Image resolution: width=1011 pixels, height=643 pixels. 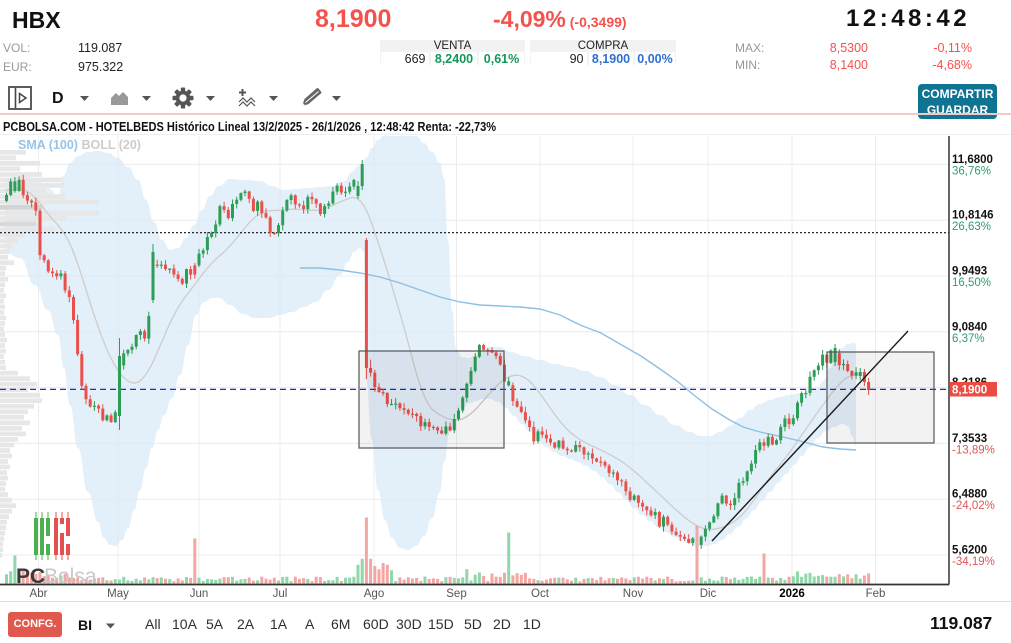 What do you see at coordinates (969, 495) in the screenshot?
I see `svg-text: 6,4880` at bounding box center [969, 495].